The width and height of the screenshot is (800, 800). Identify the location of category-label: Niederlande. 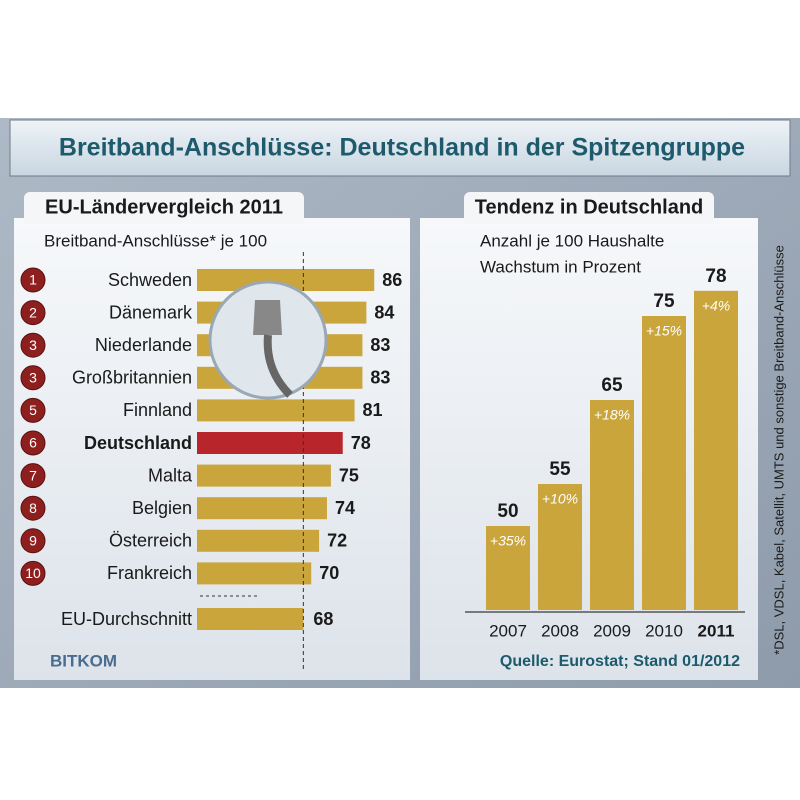
(143, 345).